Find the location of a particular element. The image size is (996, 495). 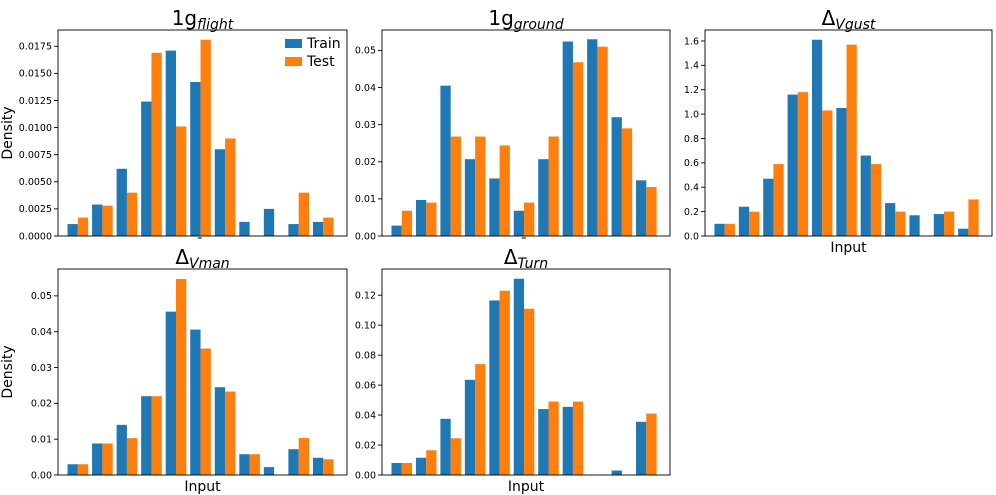

legend-label-test: Test is located at coordinates (320, 62).